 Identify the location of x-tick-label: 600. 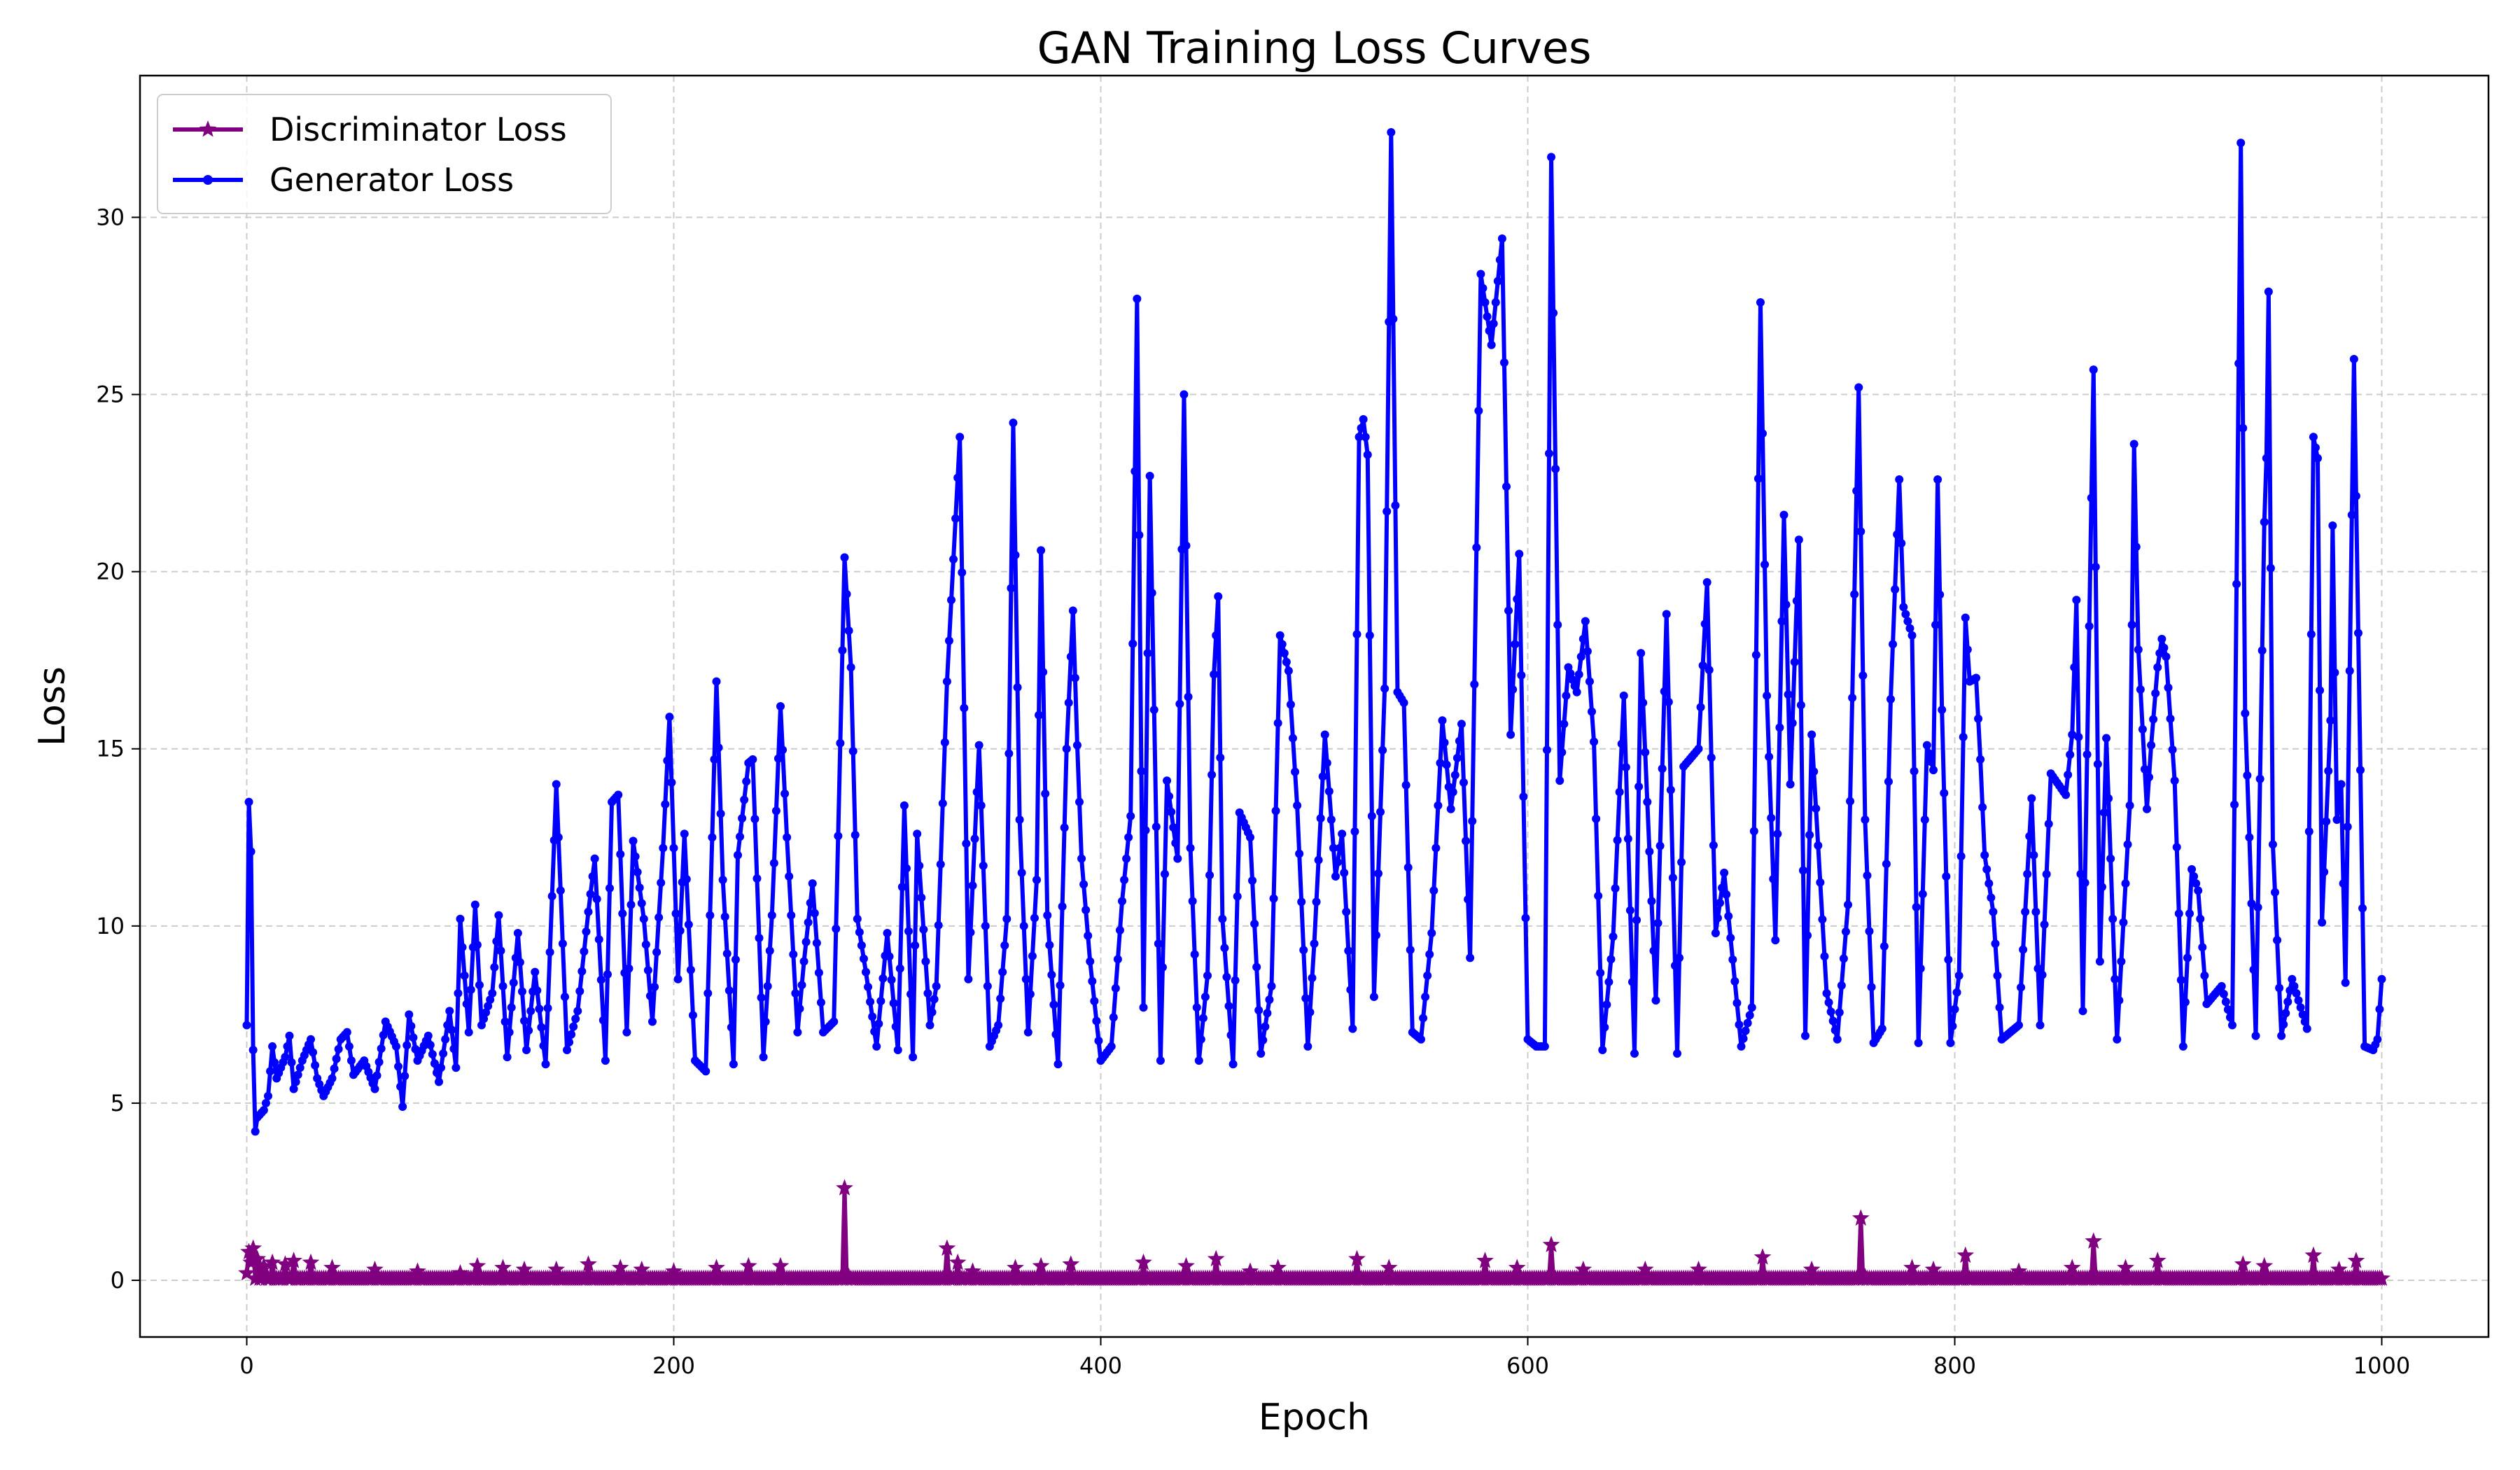
(1527, 1365).